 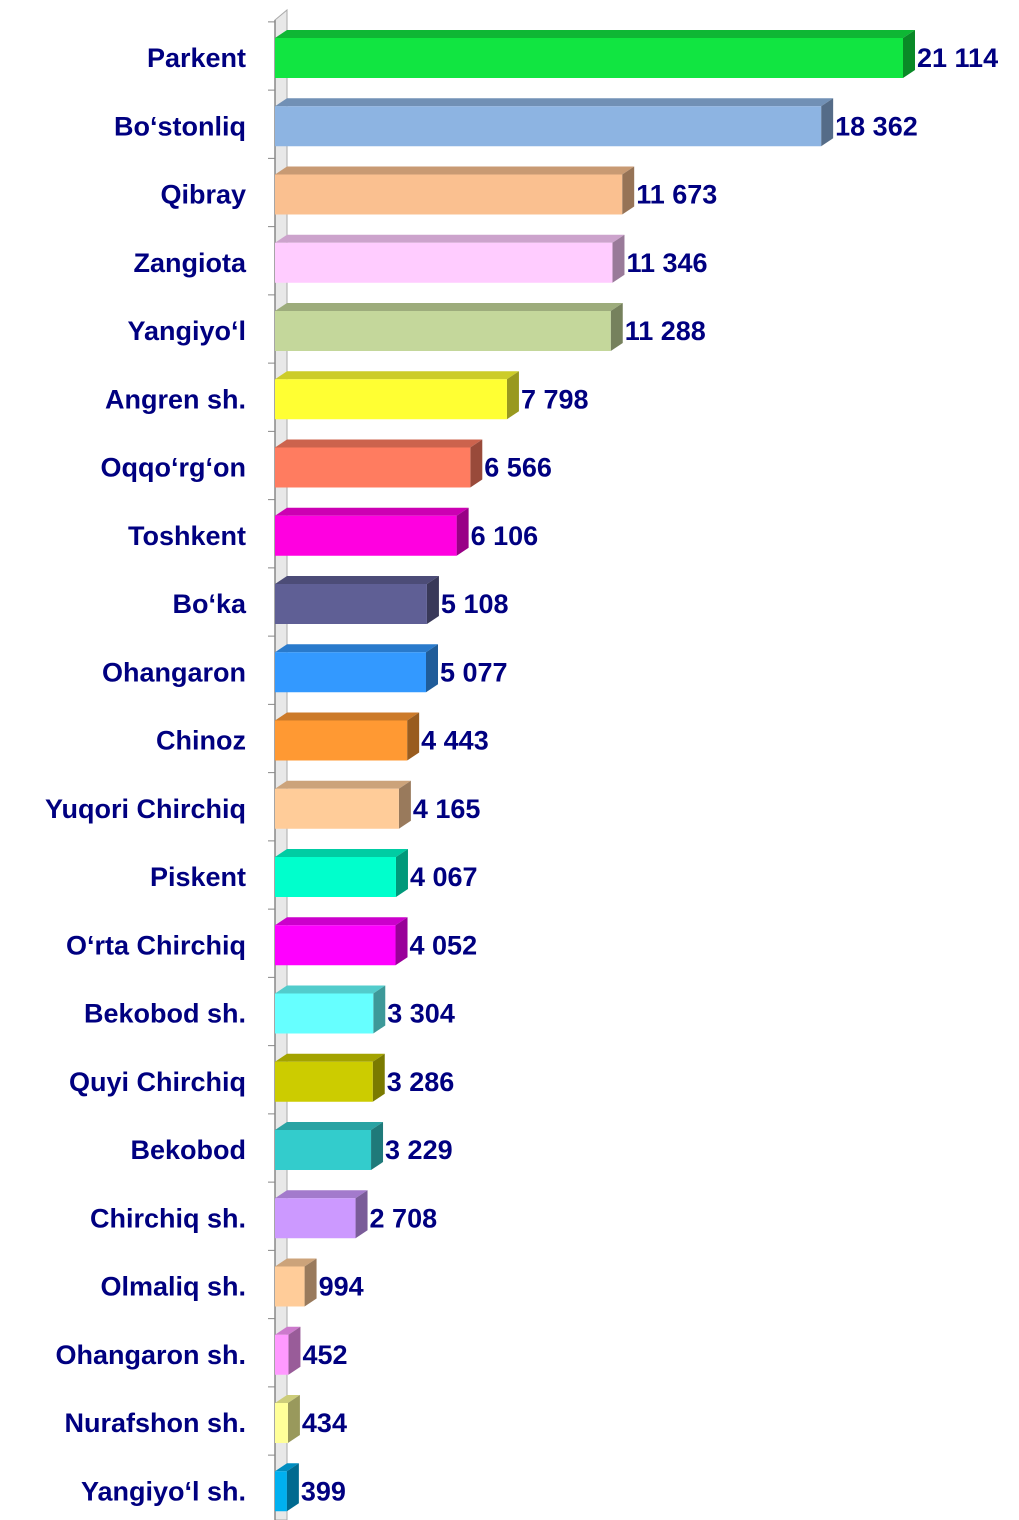 What do you see at coordinates (198, 877) in the screenshot?
I see `category-label: Piskent` at bounding box center [198, 877].